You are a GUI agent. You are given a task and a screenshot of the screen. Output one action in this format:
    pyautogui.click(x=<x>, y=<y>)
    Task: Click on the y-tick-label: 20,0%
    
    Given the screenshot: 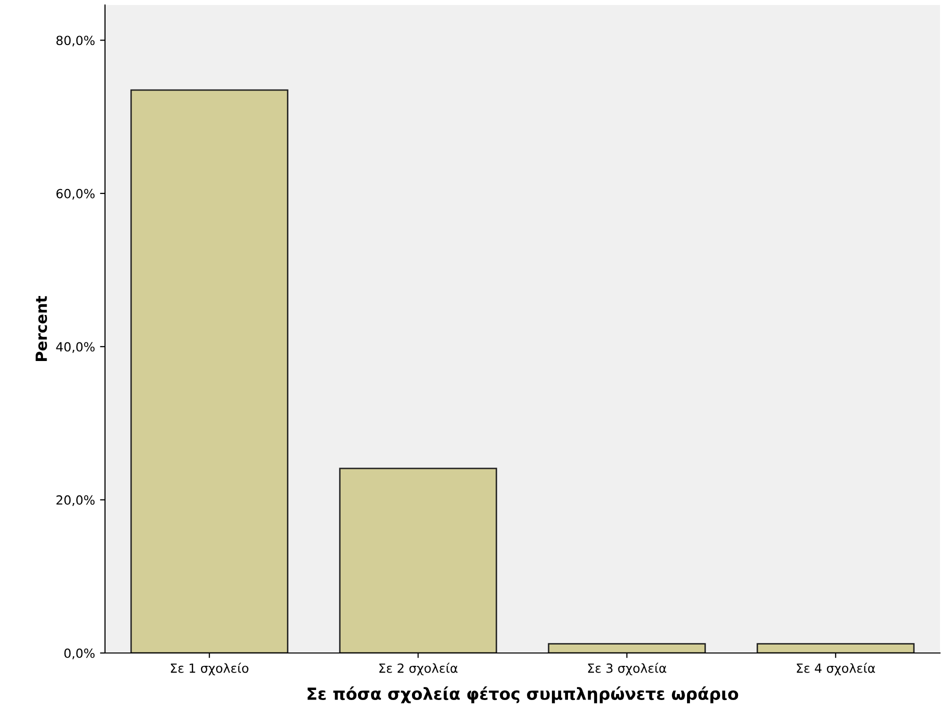 What is the action you would take?
    pyautogui.click(x=75, y=500)
    